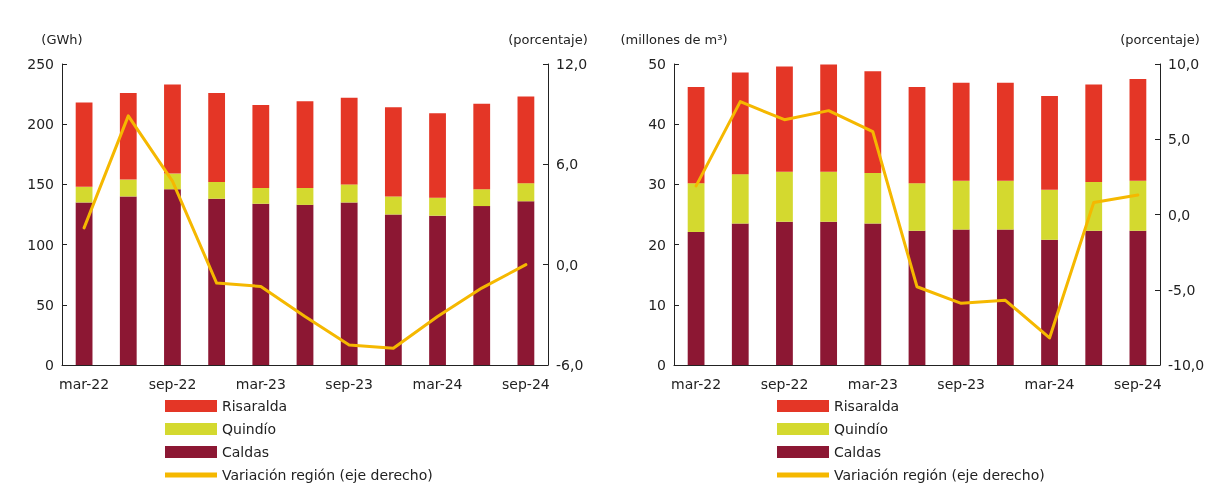  I want to click on x-tick-label: sep-23, so click(961, 384).